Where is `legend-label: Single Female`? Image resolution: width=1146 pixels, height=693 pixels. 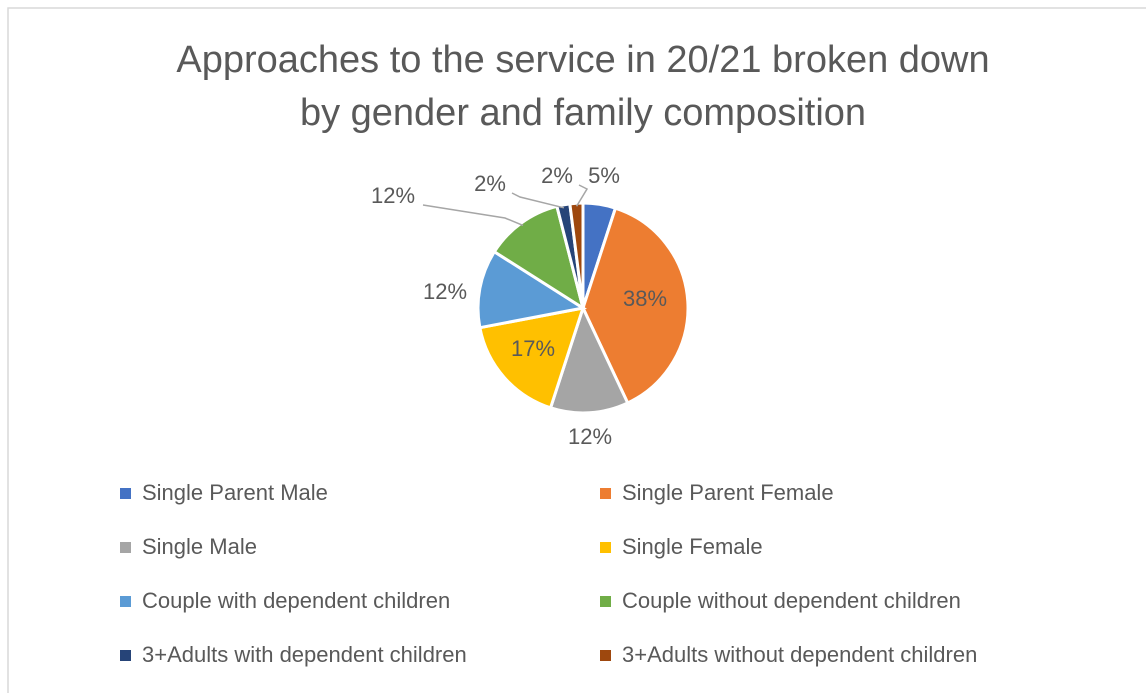 legend-label: Single Female is located at coordinates (692, 546).